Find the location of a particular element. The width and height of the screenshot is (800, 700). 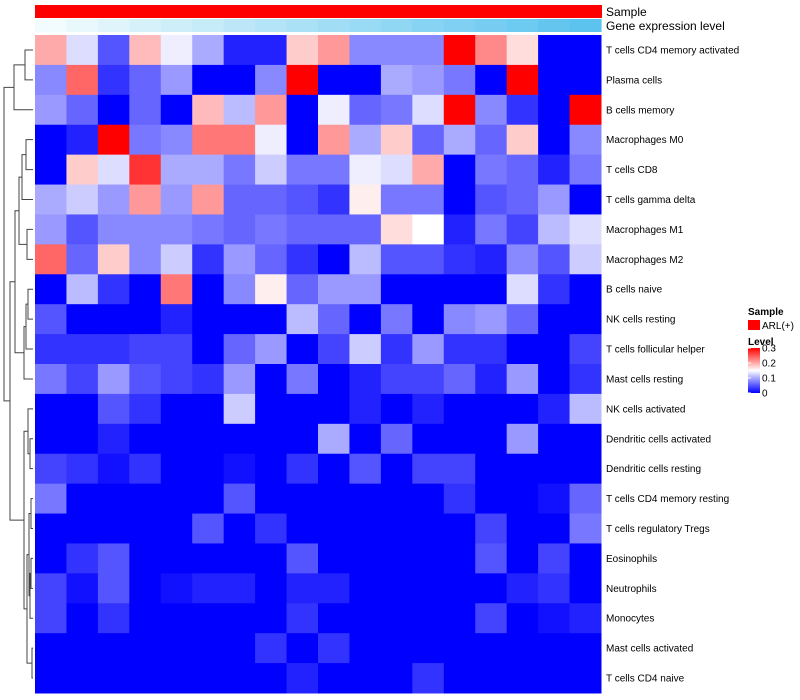

legend: Sample ARL(+) Level 0.3 0.2 0.1 0 is located at coordinates (771, 353).